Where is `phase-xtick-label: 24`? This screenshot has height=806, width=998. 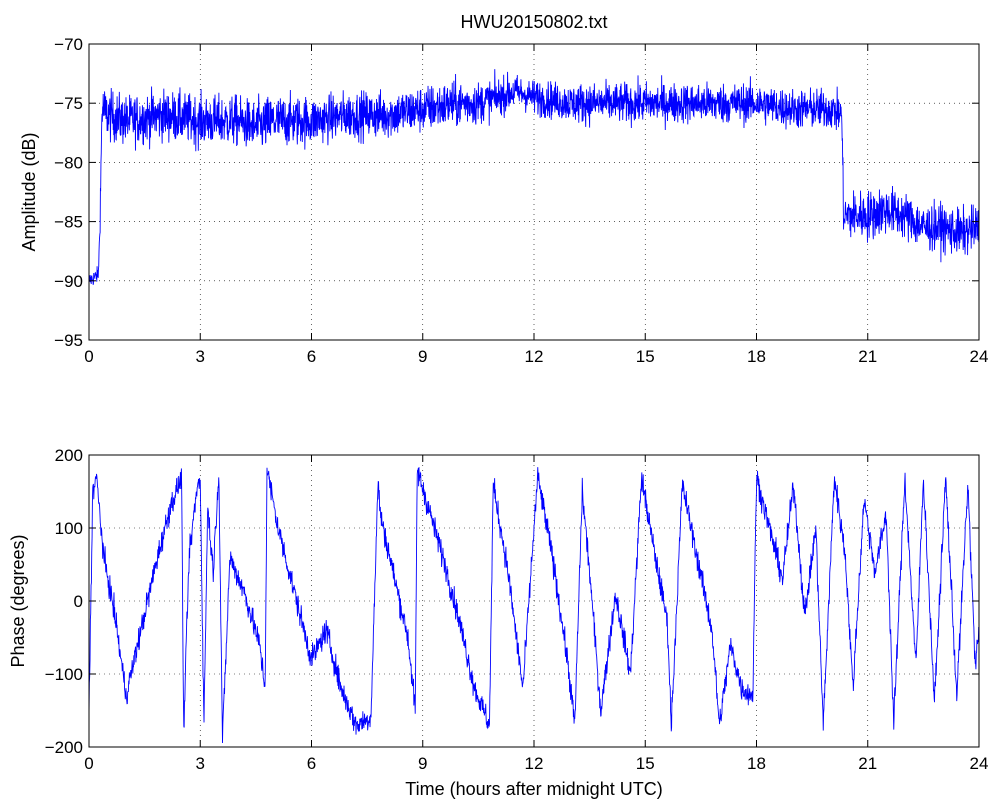 phase-xtick-label: 24 is located at coordinates (979, 763).